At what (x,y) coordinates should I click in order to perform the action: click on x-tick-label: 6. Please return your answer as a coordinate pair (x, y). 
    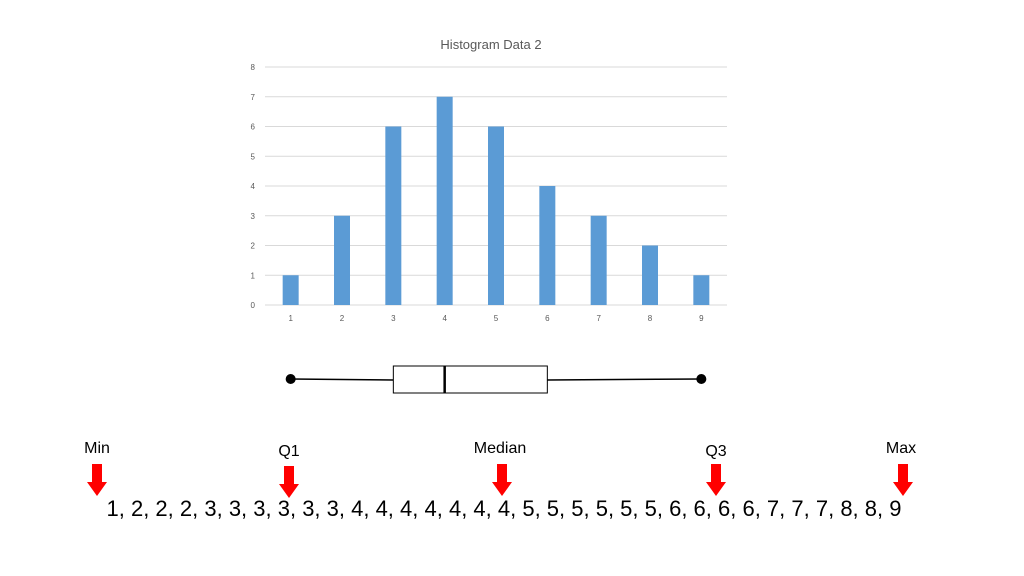
    Looking at the image, I should click on (547, 318).